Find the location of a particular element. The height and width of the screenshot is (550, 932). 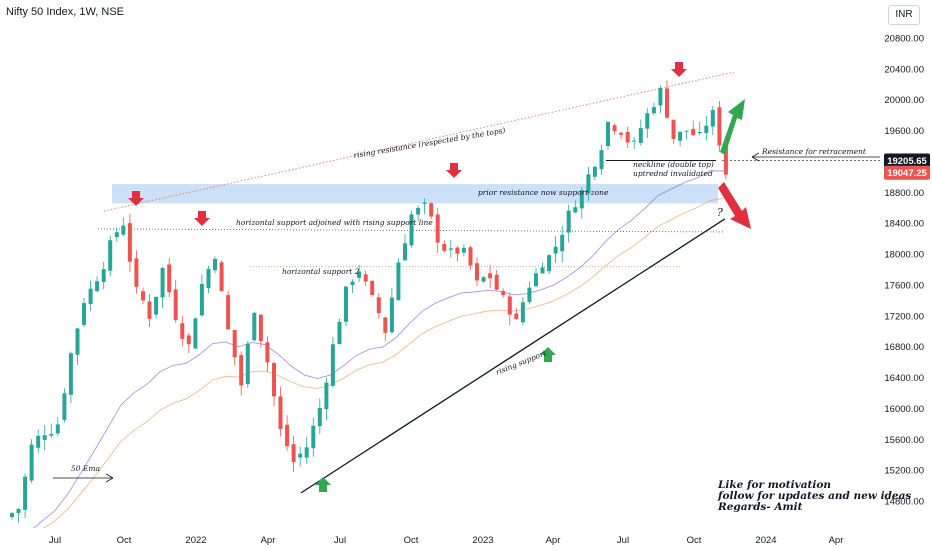

price-tick-label: 18400.00 is located at coordinates (904, 224).